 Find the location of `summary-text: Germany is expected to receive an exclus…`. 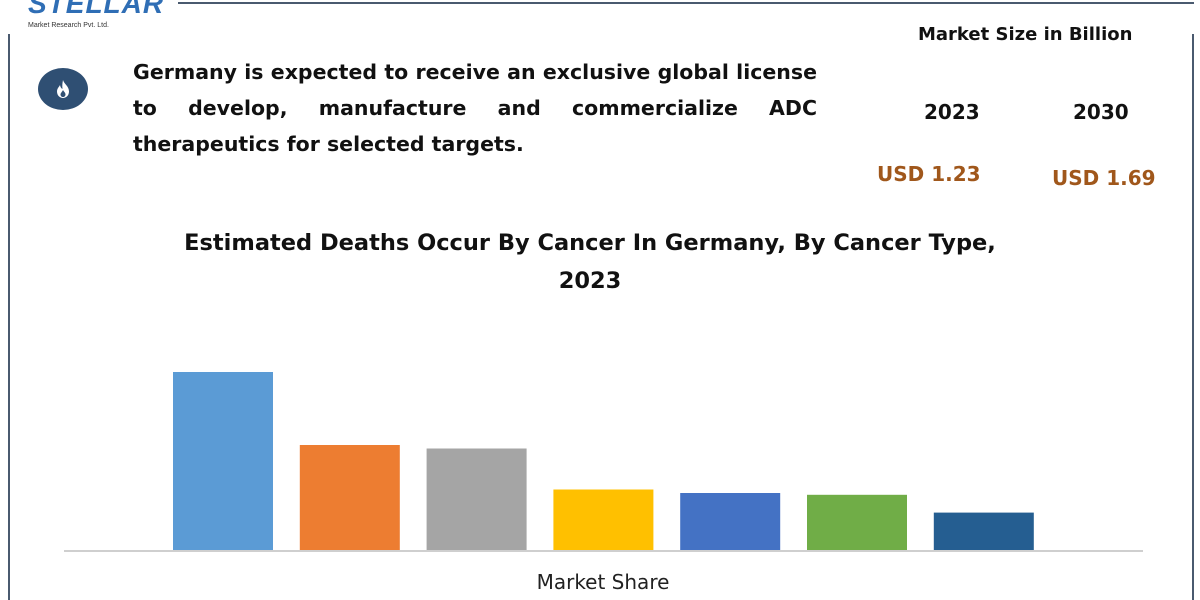

summary-text: Germany is expected to receive an exclus… is located at coordinates (475, 108).